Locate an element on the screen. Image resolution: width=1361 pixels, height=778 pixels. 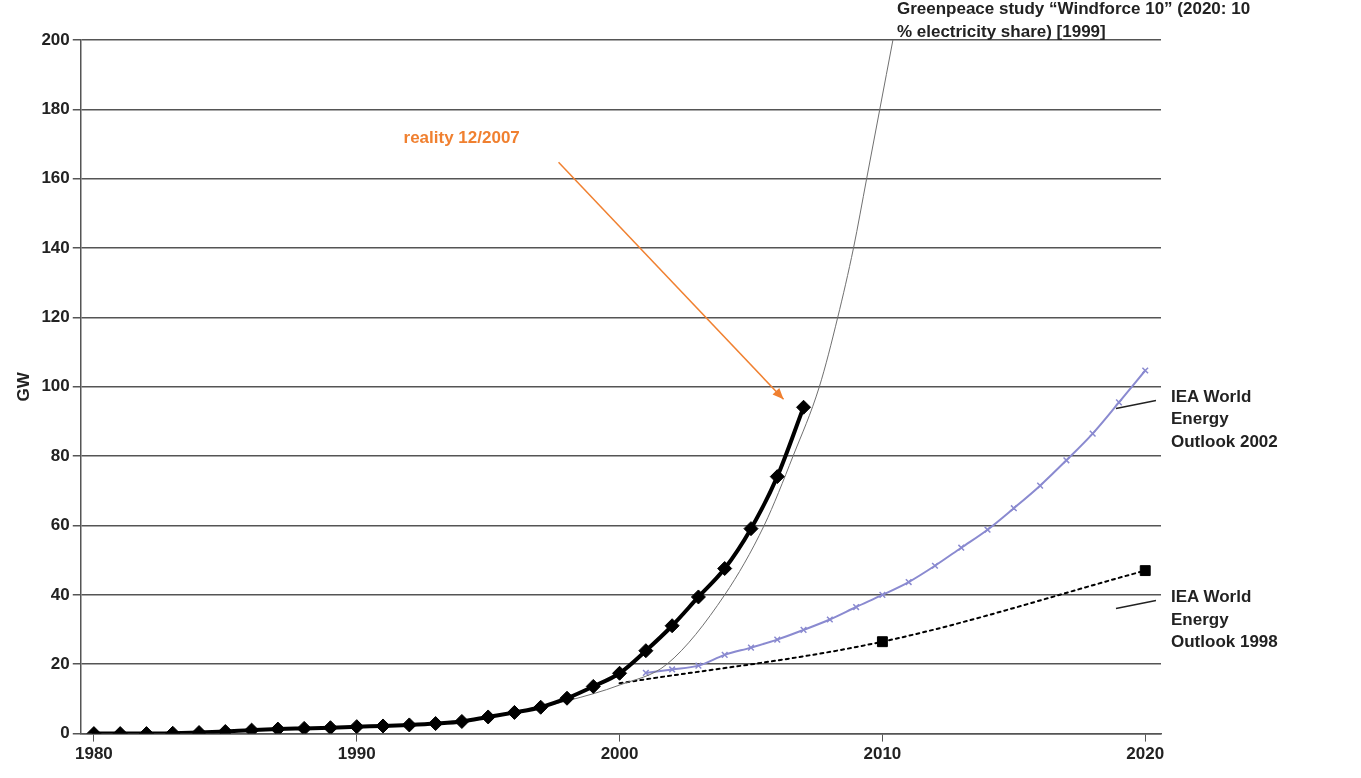
x-tick-label: 1980 is located at coordinates (93, 754).